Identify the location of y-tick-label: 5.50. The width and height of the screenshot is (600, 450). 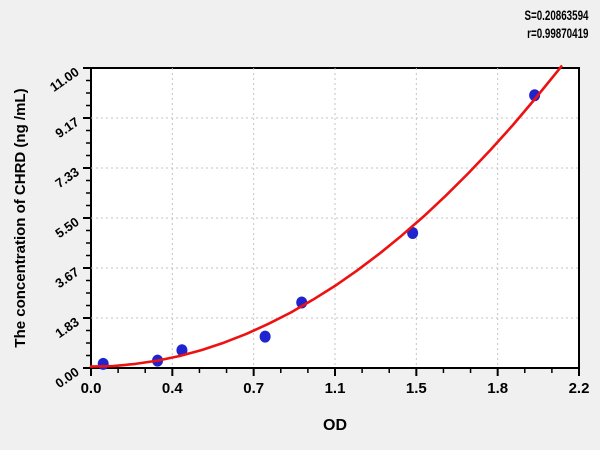
(66, 227).